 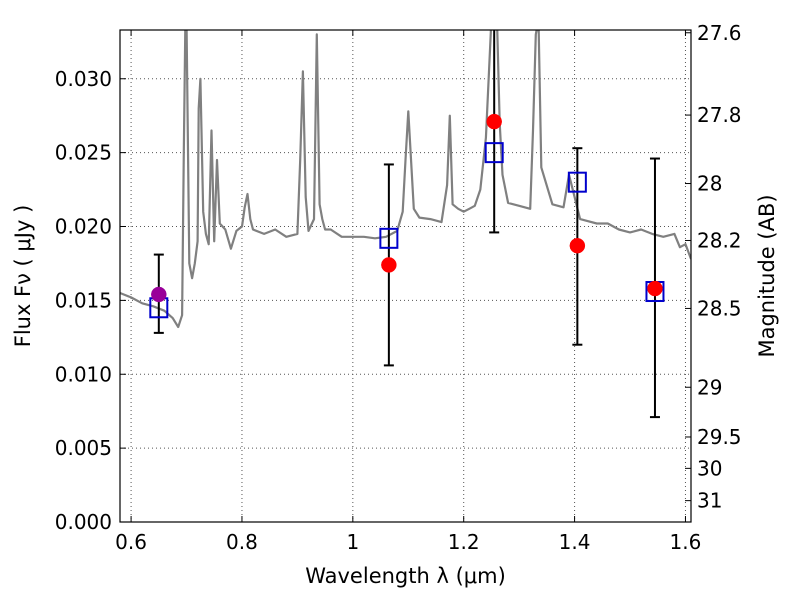 What do you see at coordinates (405, 576) in the screenshot?
I see `x-axis-title: Wavelength λ (μm)` at bounding box center [405, 576].